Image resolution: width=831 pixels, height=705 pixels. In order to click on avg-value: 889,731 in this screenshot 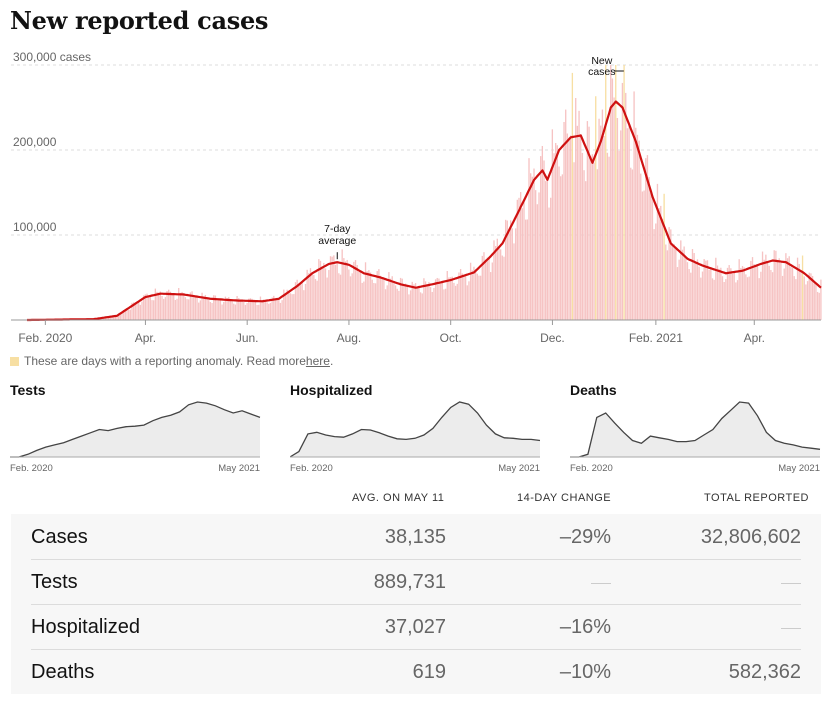, I will do `click(409, 582)`.